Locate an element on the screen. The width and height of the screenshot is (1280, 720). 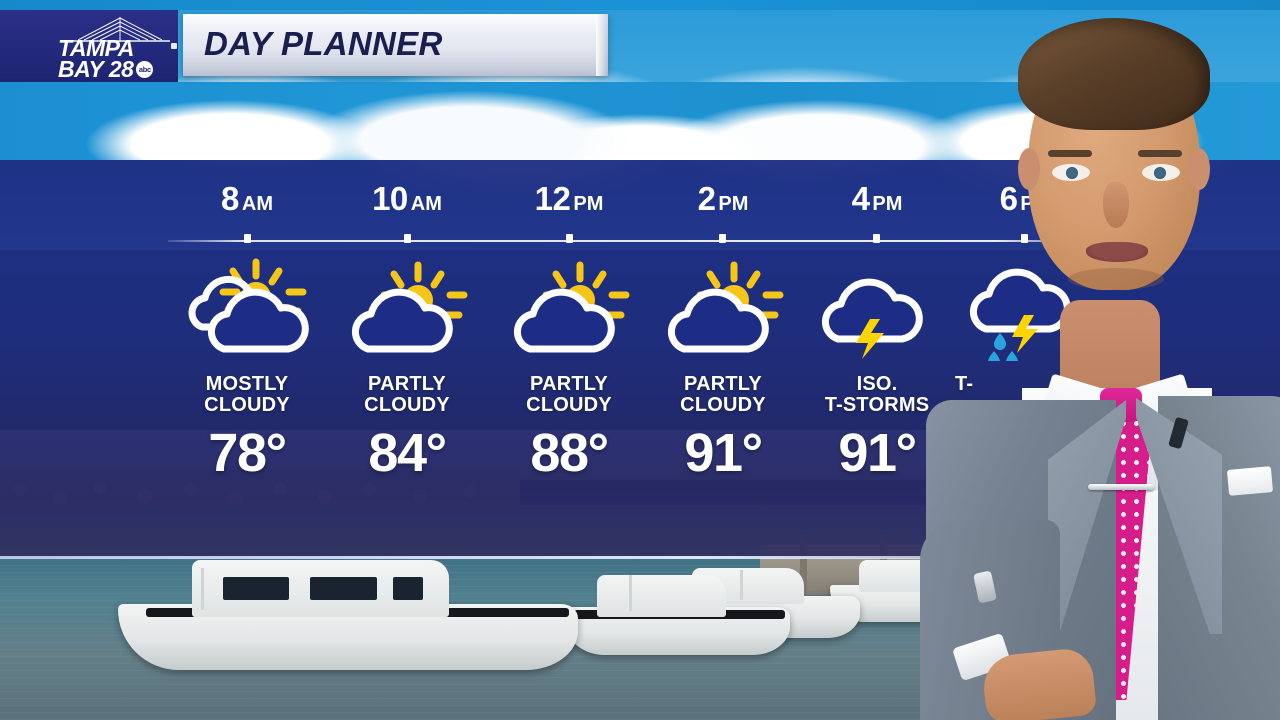
forecast-column-4pm: 4 PM ISO. T-STORMS 91° is located at coordinates (877, 332).